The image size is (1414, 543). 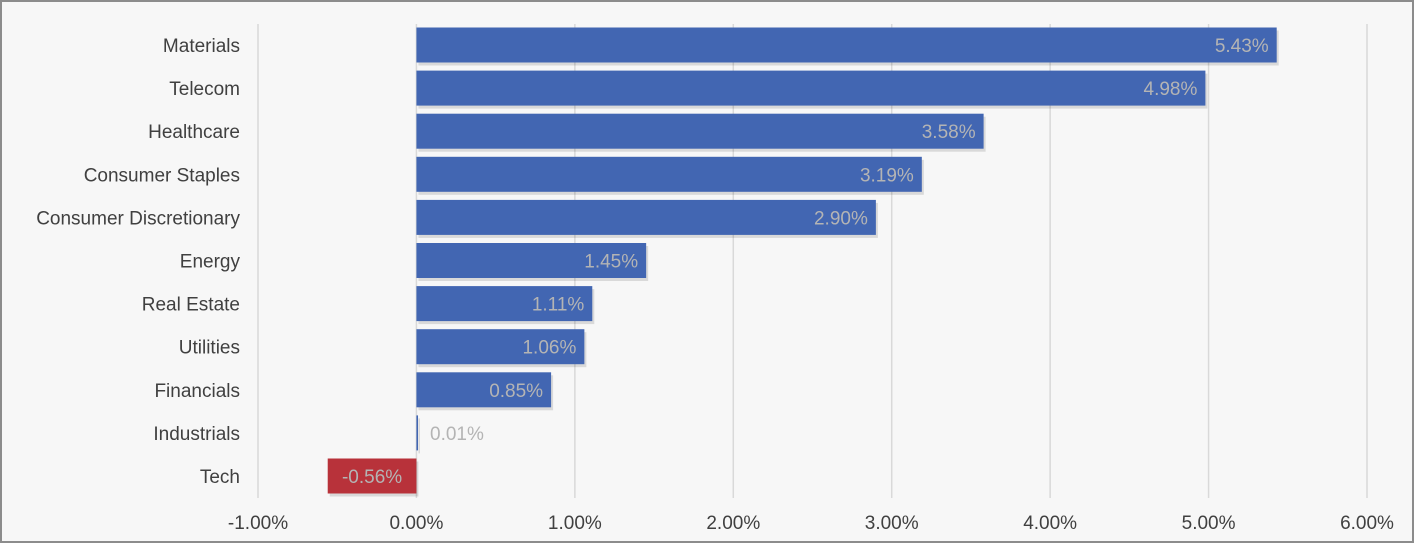 I want to click on bar-healthcare, so click(x=700, y=131).